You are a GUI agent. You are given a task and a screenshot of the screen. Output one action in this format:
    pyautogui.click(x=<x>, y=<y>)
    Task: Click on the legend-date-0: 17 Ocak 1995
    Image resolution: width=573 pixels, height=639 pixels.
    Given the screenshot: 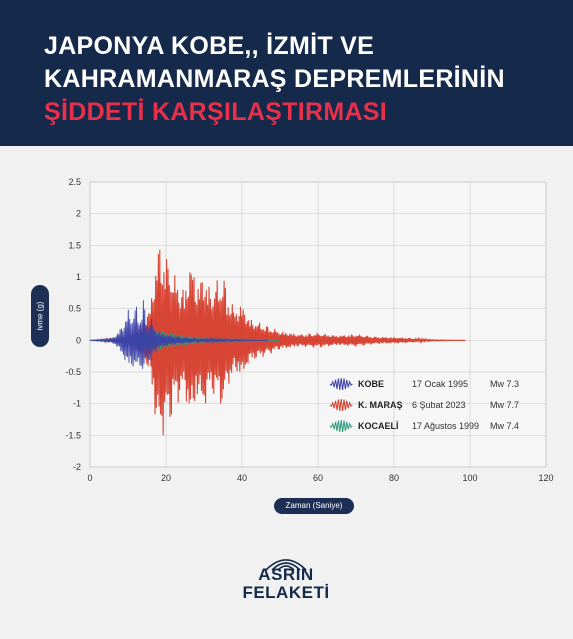 What is the action you would take?
    pyautogui.click(x=440, y=384)
    